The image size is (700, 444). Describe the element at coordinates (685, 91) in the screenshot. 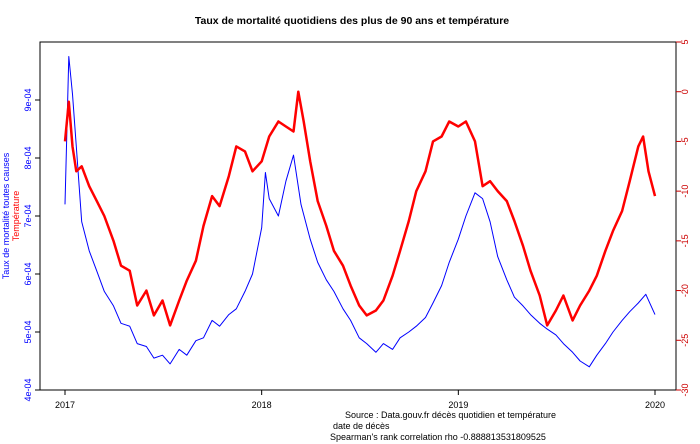

I see `right-tick-label-1: 0` at that location.